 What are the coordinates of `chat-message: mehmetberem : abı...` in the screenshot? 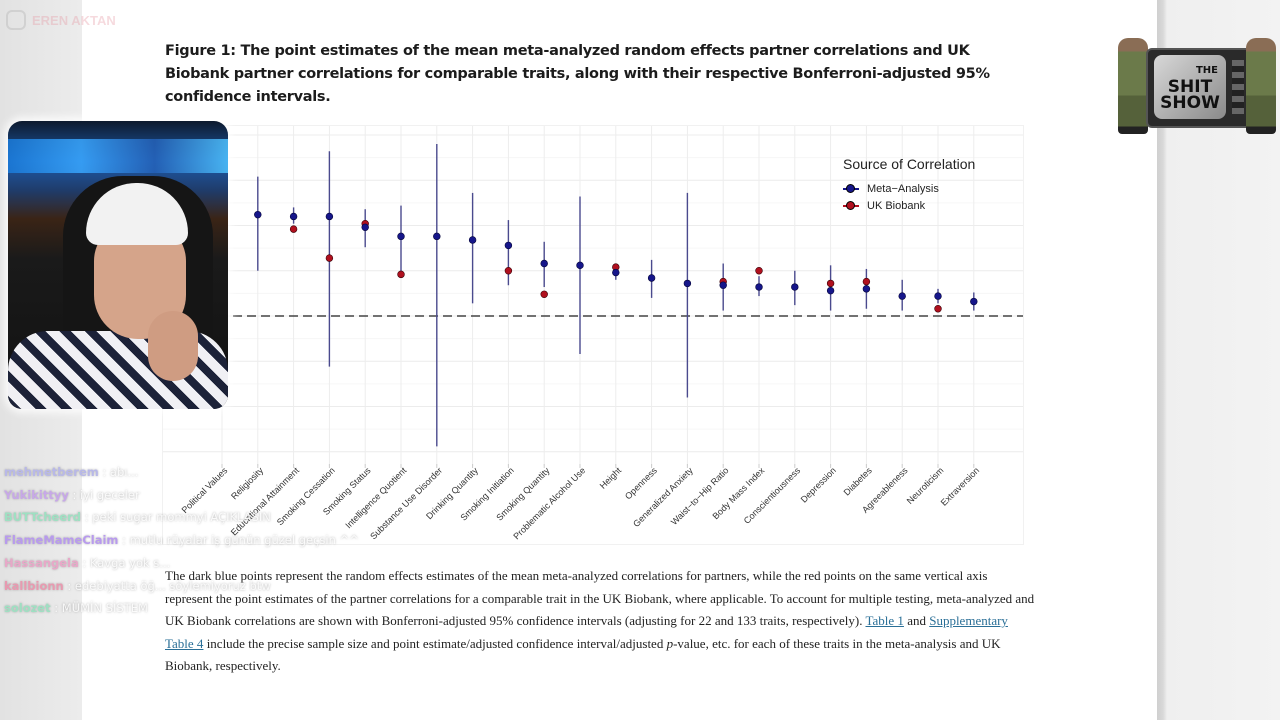 It's located at (116, 472).